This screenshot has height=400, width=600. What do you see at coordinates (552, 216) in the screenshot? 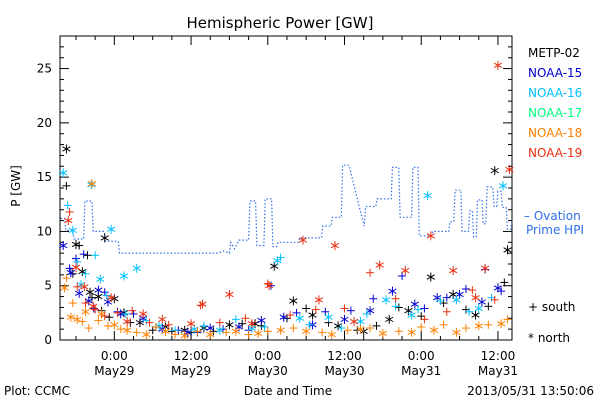
I see `legend-ovation-1: – Ovation` at bounding box center [552, 216].